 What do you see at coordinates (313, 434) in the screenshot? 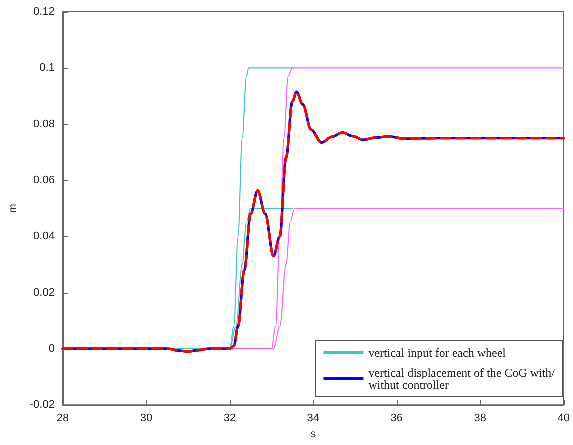
I see `x-axis-title: s` at bounding box center [313, 434].